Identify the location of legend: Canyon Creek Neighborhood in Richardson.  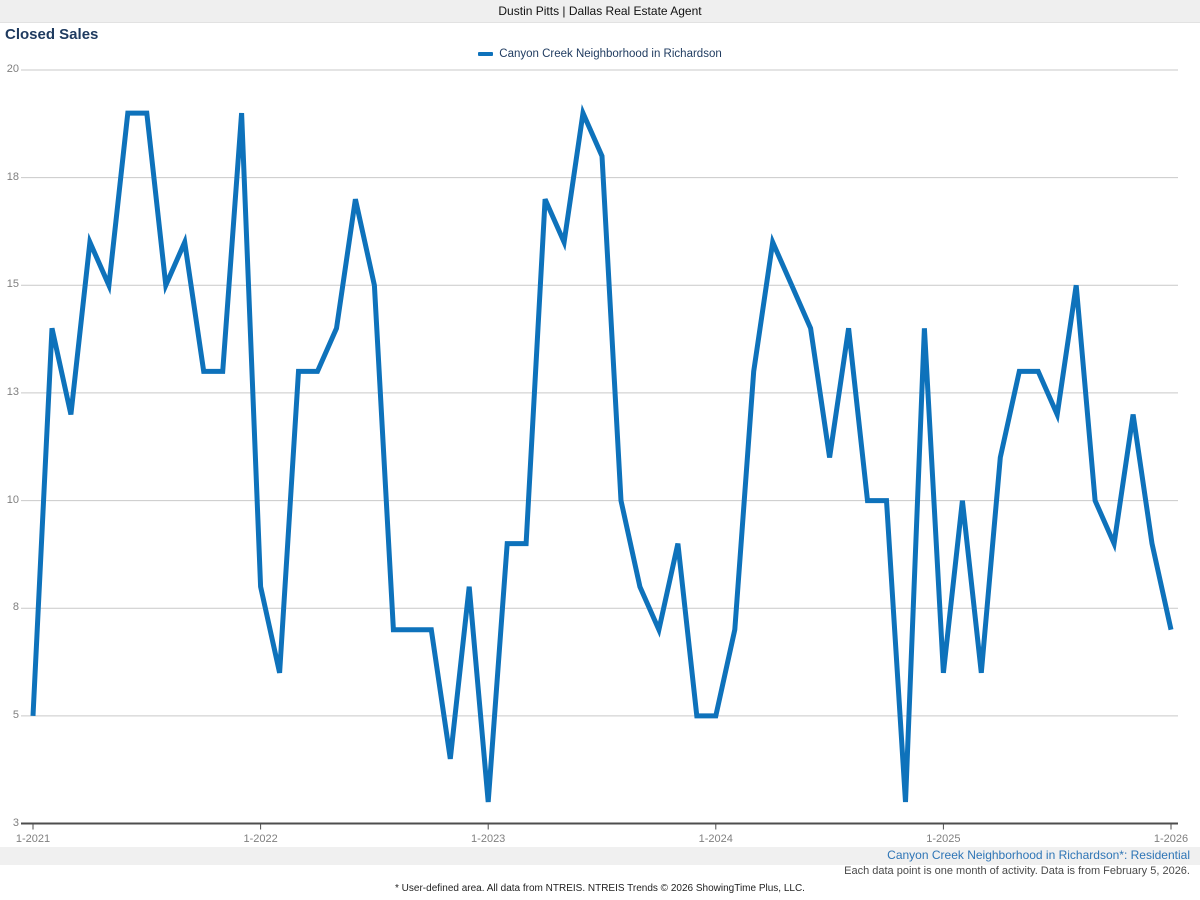
(600, 54).